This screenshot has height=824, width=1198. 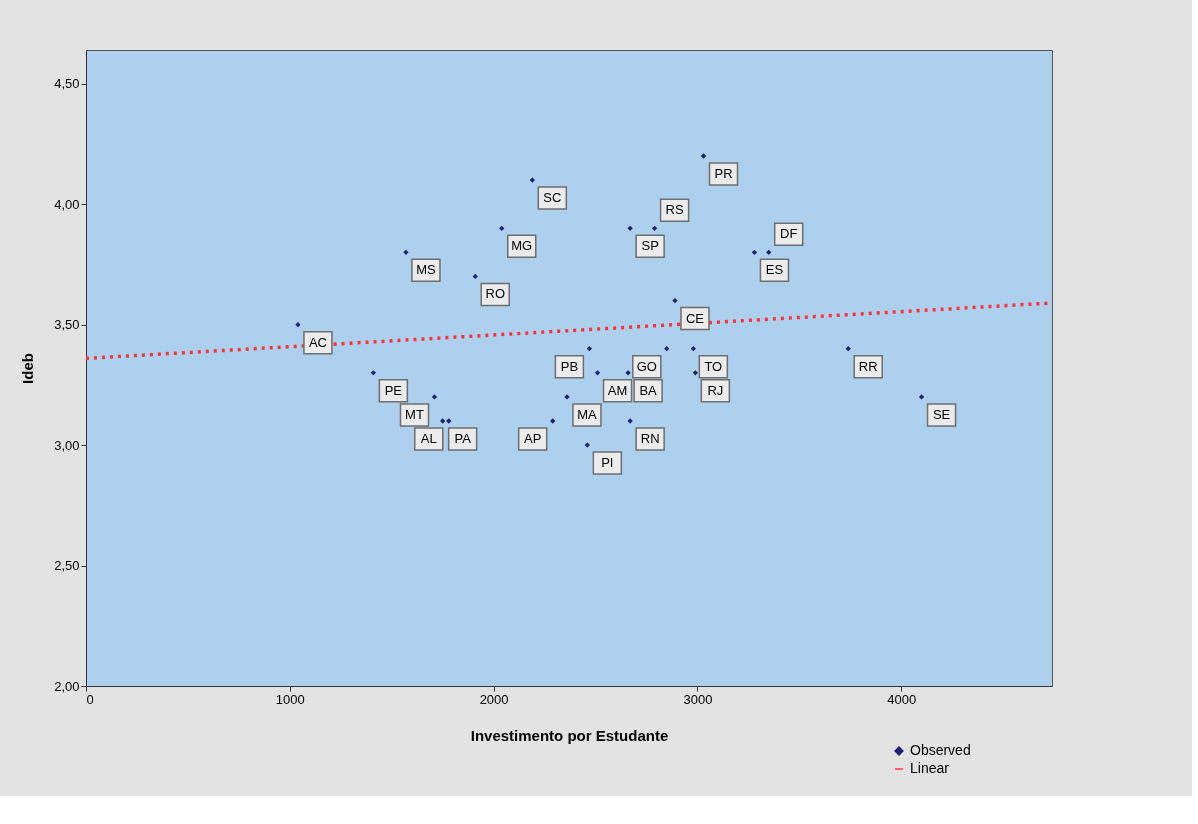 What do you see at coordinates (650, 246) in the screenshot?
I see `annotation: SP` at bounding box center [650, 246].